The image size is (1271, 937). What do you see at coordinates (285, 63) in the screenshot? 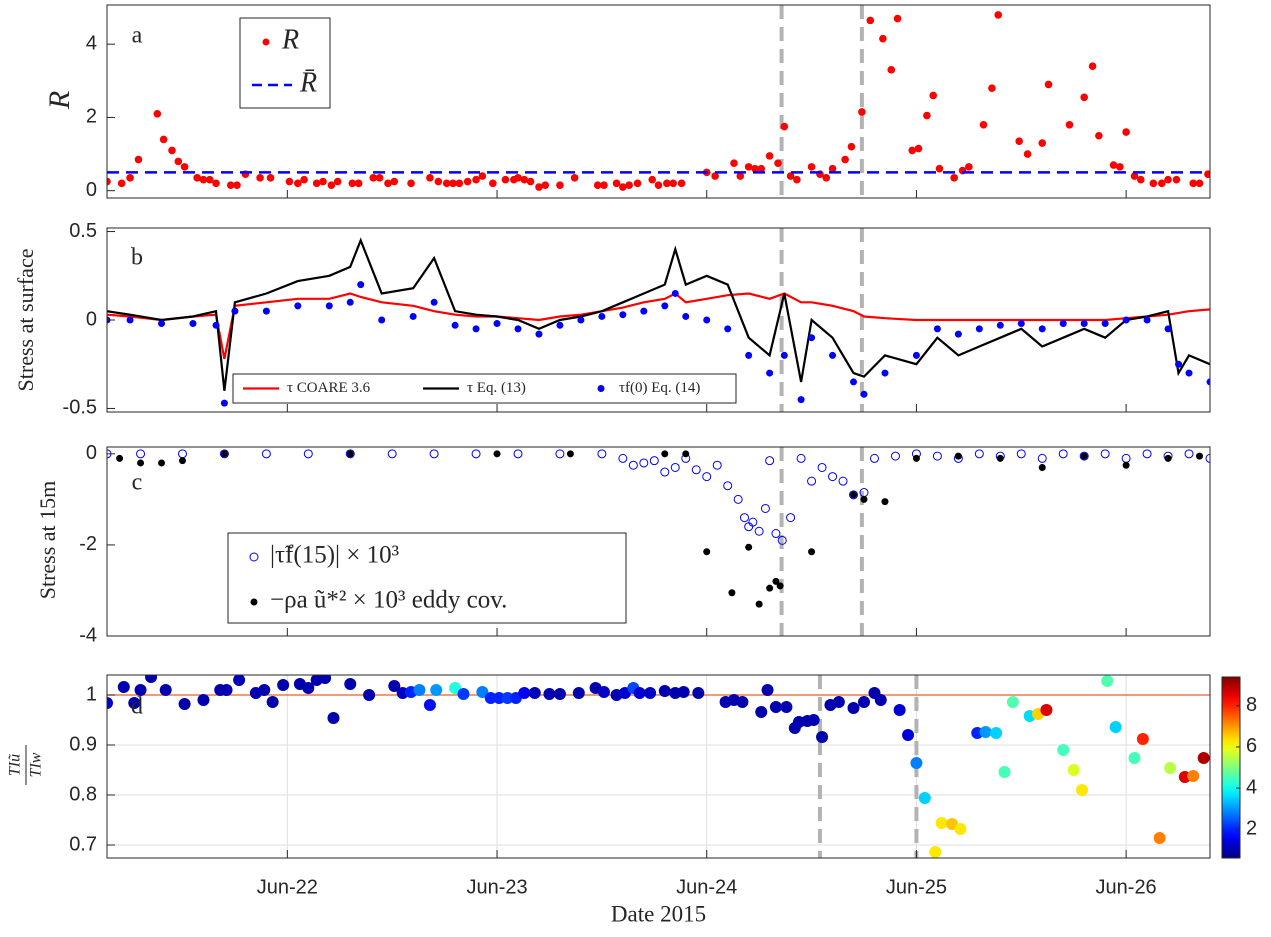
I see `legend-box` at bounding box center [285, 63].